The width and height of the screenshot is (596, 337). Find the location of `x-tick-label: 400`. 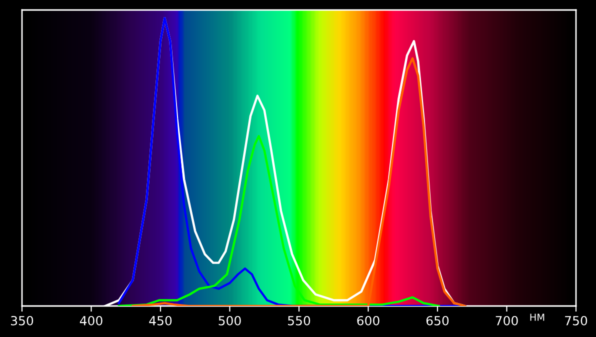

x-tick-label: 400 is located at coordinates (91, 321).